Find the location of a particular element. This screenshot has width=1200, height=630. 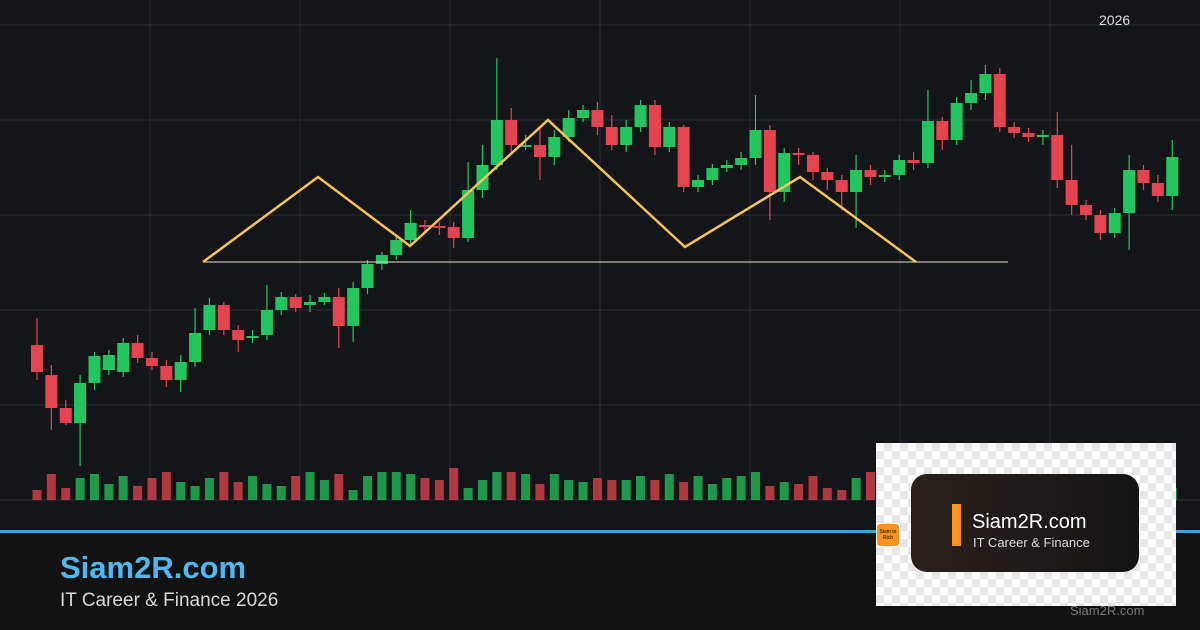

badge-card: Siam2R.com IT Career & Finance is located at coordinates (1025, 523).